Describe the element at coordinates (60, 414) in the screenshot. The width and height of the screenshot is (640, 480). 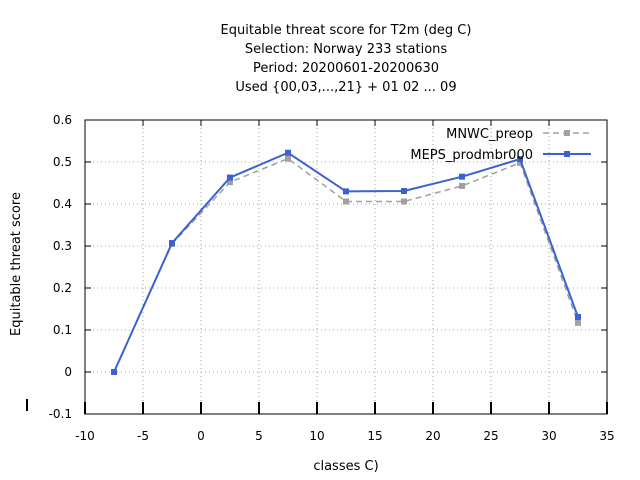
I see `y-tick-label: -0.1` at that location.